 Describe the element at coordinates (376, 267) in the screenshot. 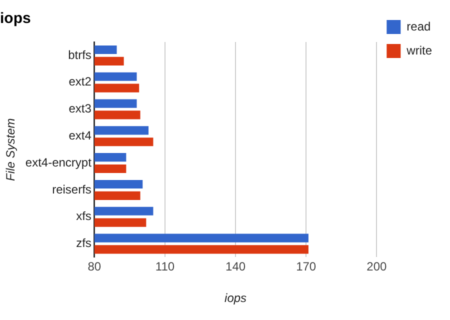

I see `x-tick-label: 200` at that location.